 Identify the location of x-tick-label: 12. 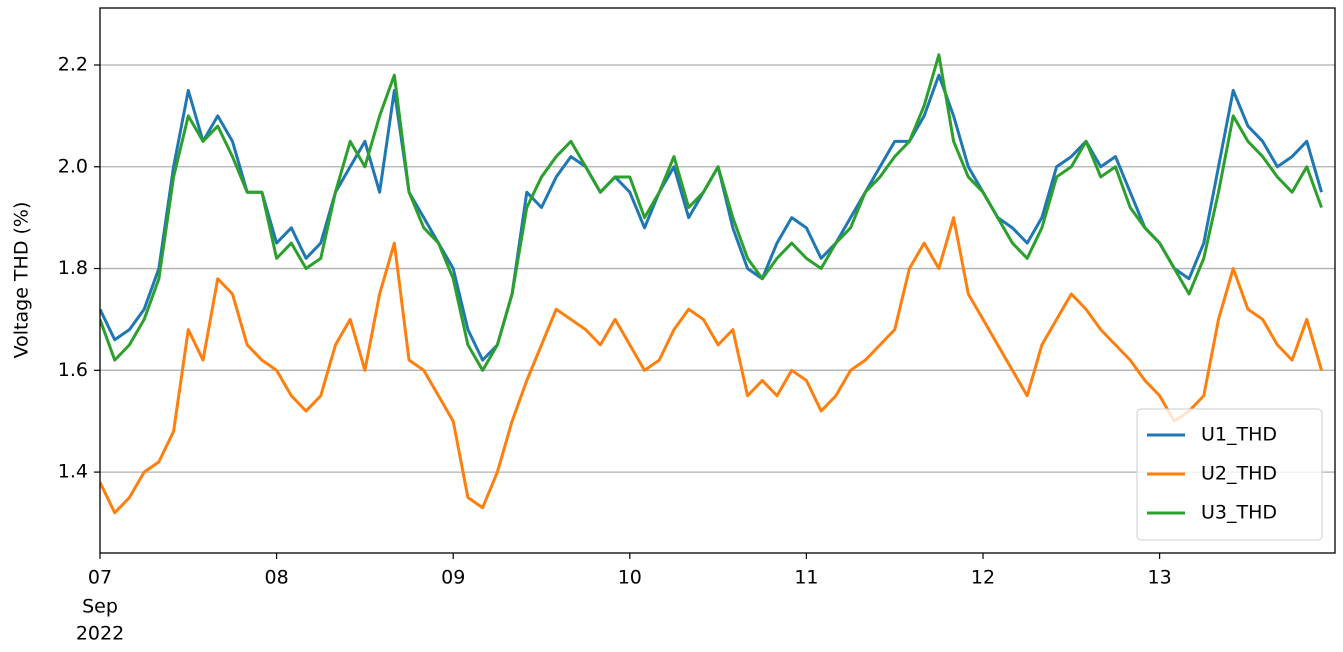
(983, 578).